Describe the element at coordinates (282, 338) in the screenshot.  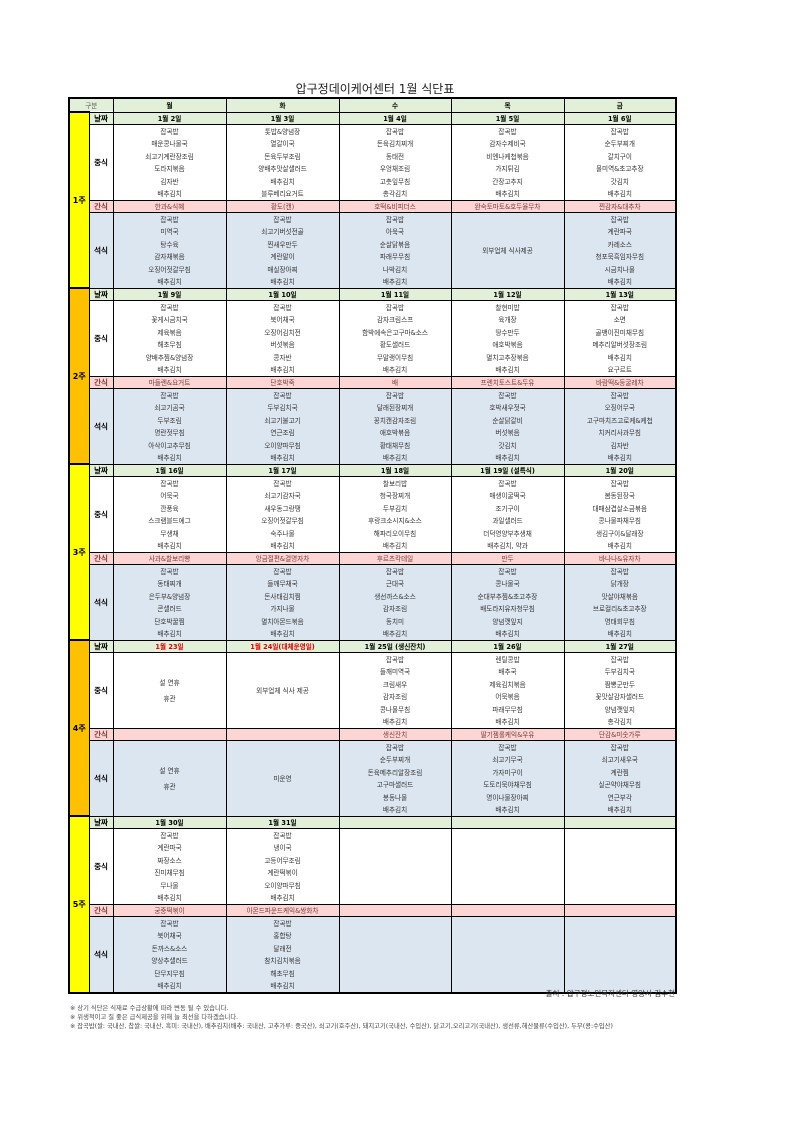
I see `lunch-items: 잡곡밥 북어채국 오징어김치전 버섯볶음 콩자반 배추김치` at that location.